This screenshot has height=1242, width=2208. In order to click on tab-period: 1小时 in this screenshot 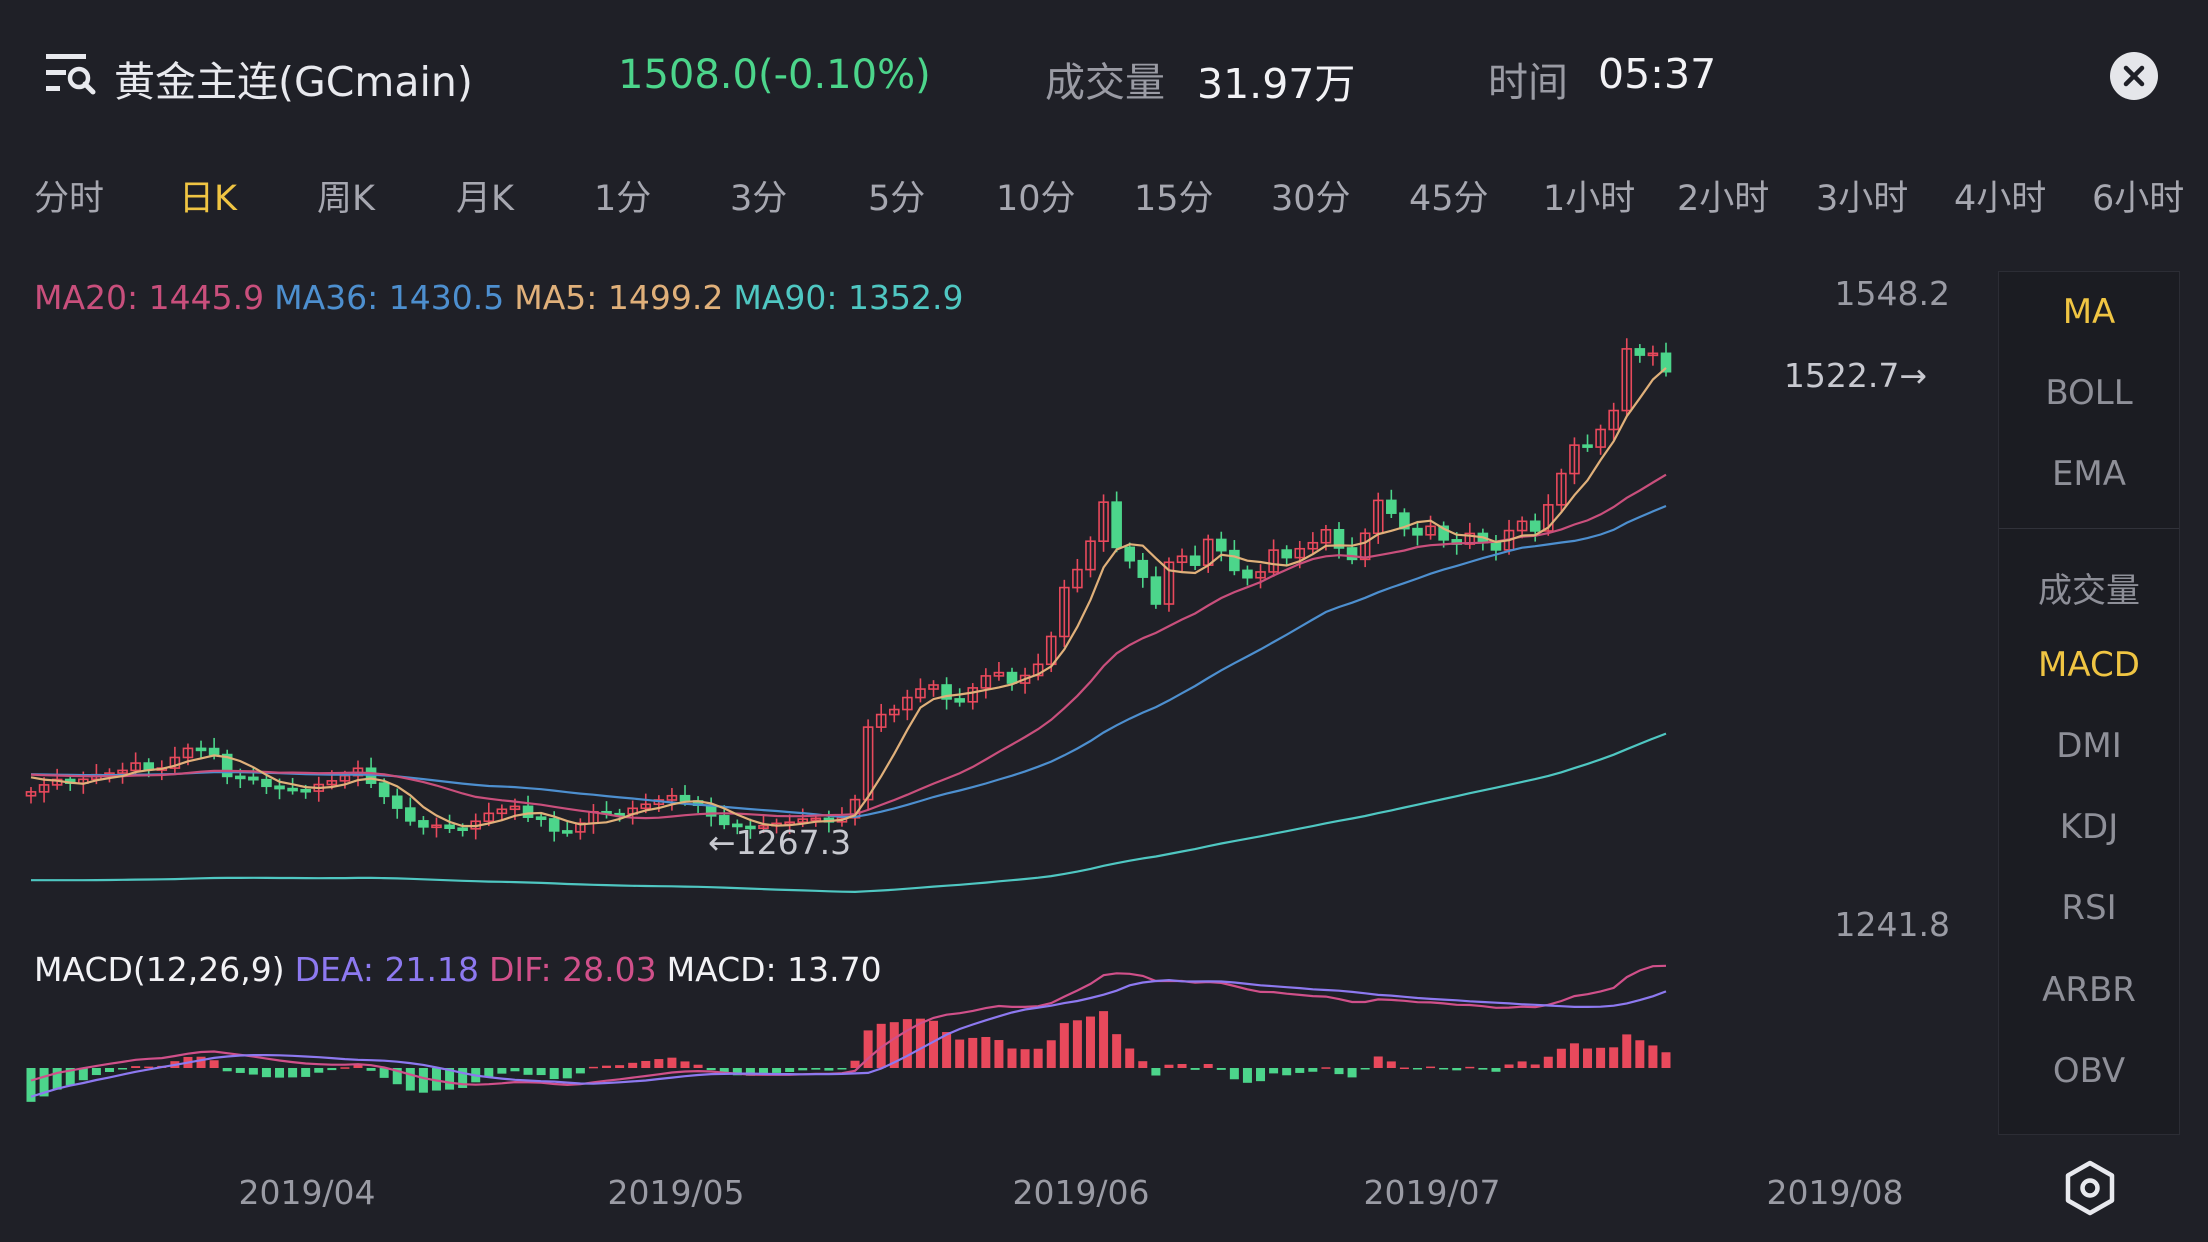, I will do `click(1589, 199)`.